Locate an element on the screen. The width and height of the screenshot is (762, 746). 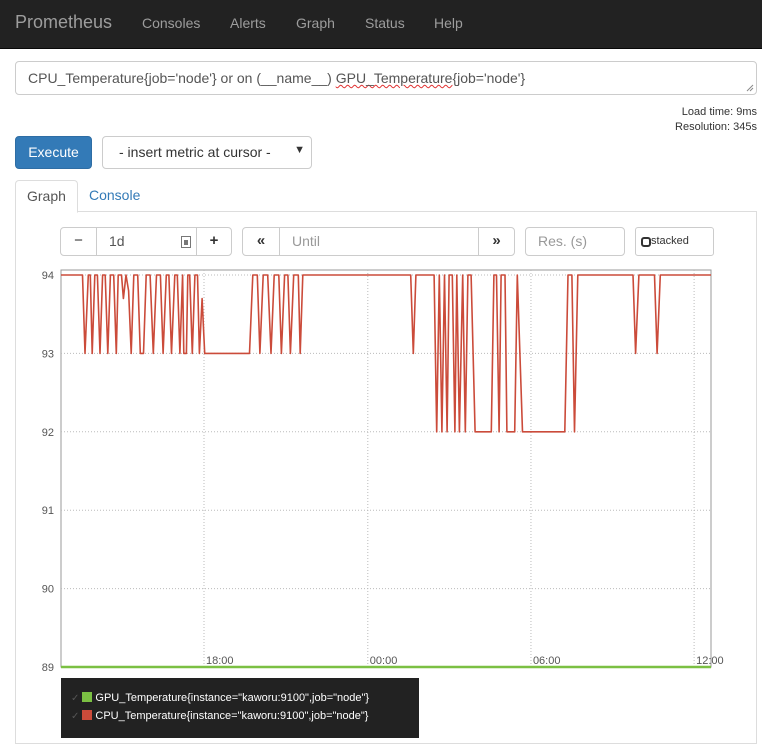
insert-metric-select-label: - insert metric at cursor - is located at coordinates (195, 152).